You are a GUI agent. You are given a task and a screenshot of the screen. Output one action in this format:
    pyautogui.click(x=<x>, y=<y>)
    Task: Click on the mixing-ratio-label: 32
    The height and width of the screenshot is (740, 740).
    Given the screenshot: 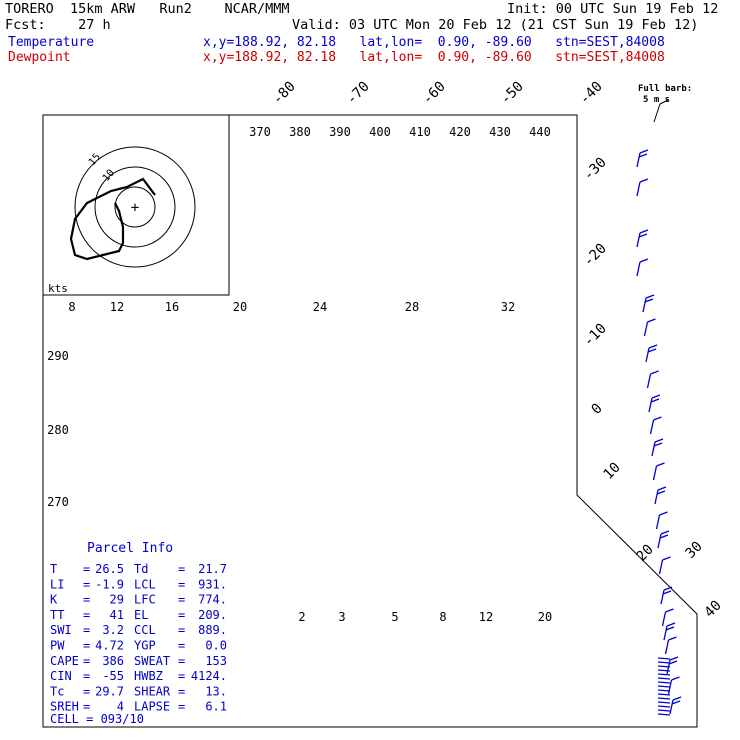 What is the action you would take?
    pyautogui.click(x=508, y=307)
    